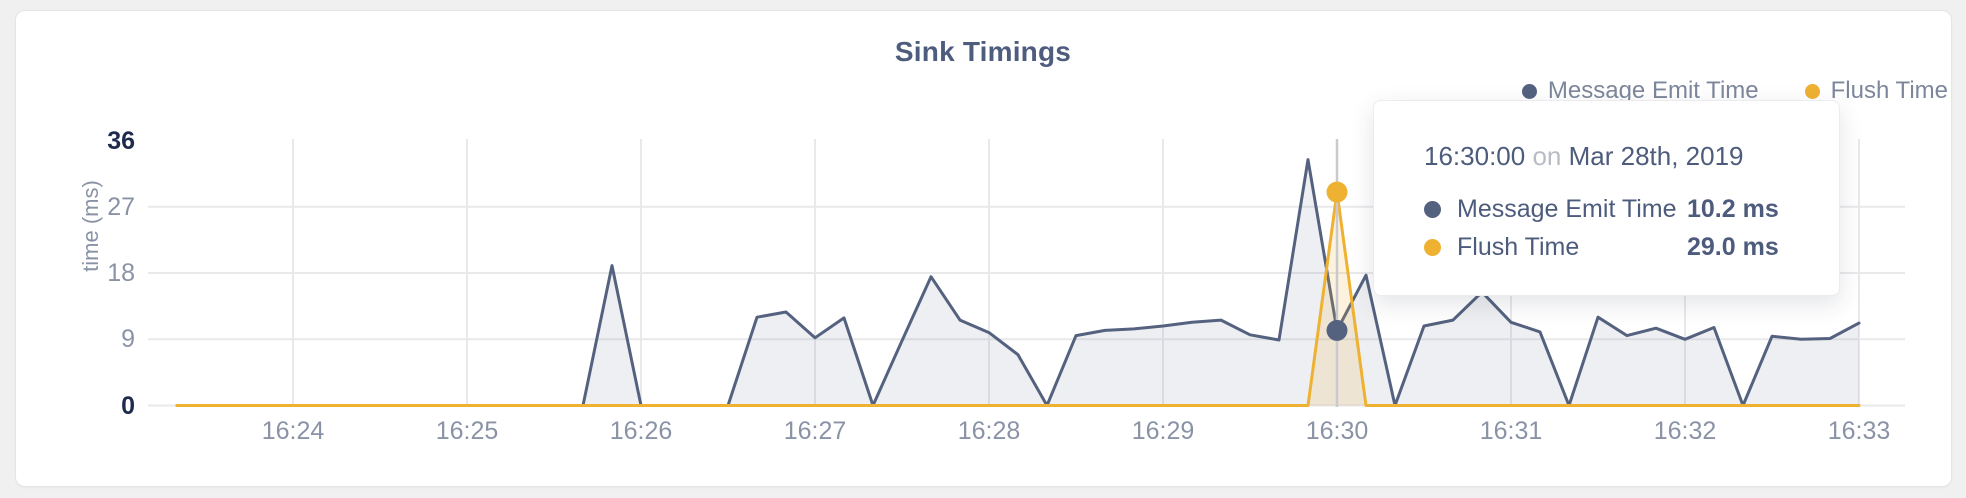 This screenshot has height=498, width=1966. What do you see at coordinates (1889, 90) in the screenshot?
I see `legend-label: Flush Time` at bounding box center [1889, 90].